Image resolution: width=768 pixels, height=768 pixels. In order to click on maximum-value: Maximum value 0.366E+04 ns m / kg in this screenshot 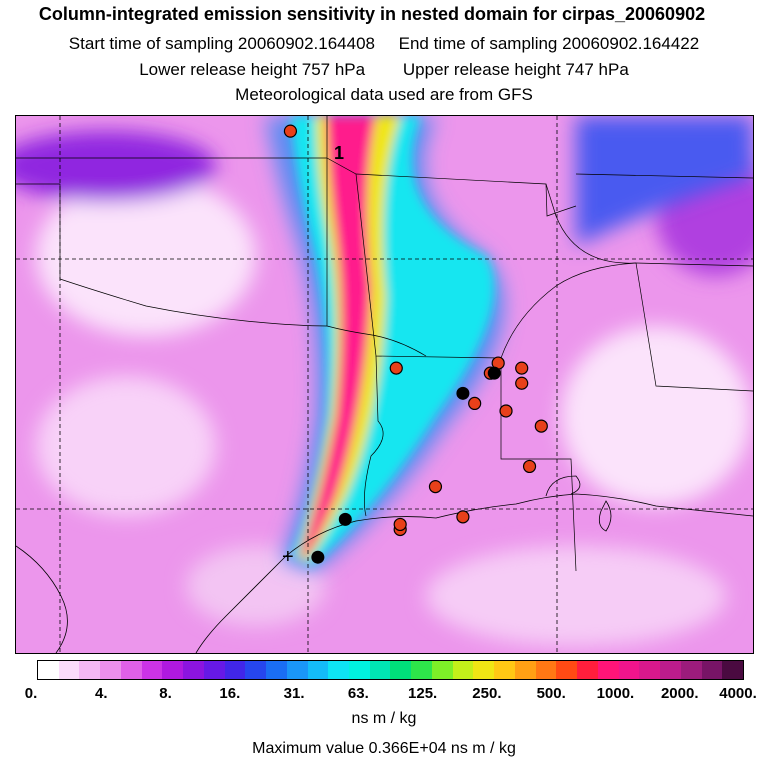, I will do `click(384, 748)`.